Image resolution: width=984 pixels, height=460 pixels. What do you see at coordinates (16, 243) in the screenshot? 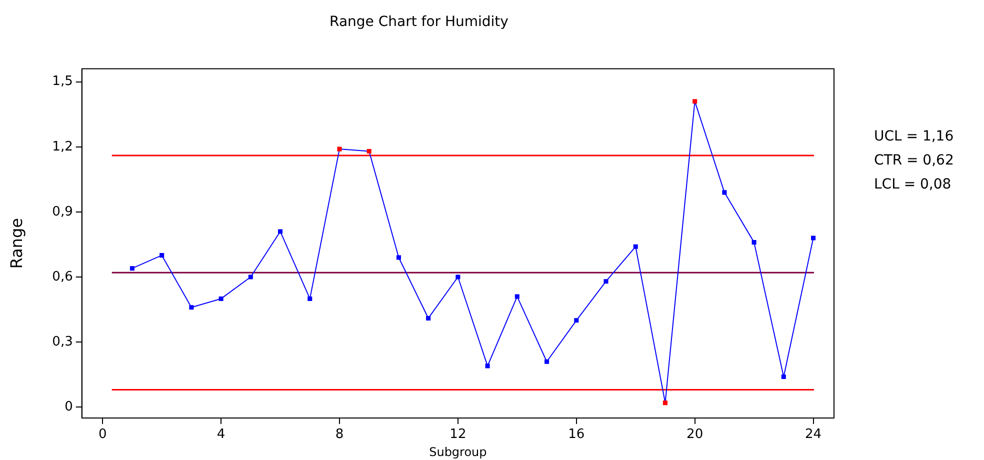
I see `y-axis-title: Range` at bounding box center [16, 243].